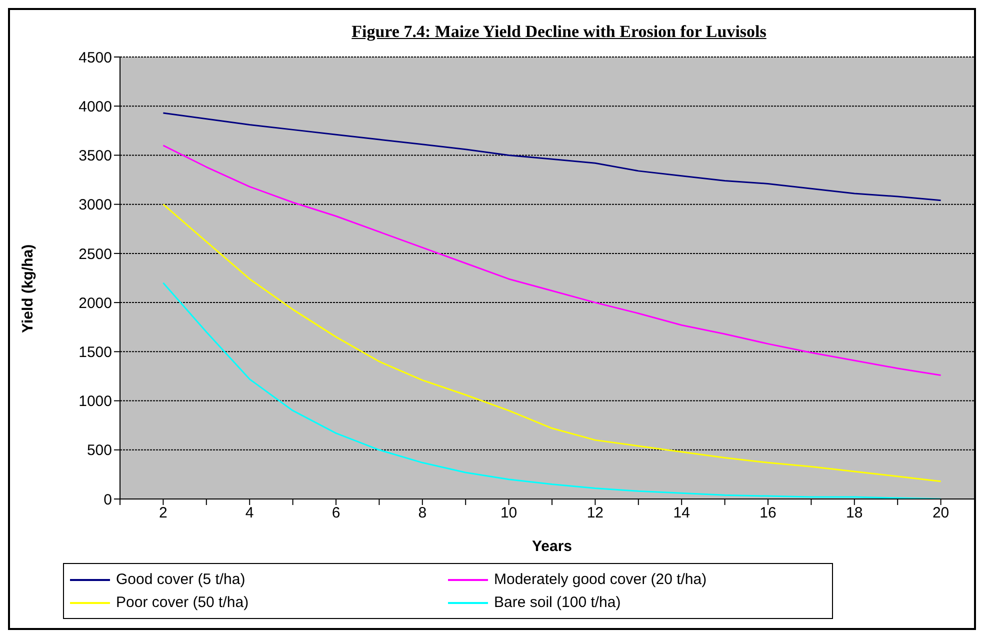 This screenshot has width=982, height=637. I want to click on x-tick-label: 6, so click(336, 513).